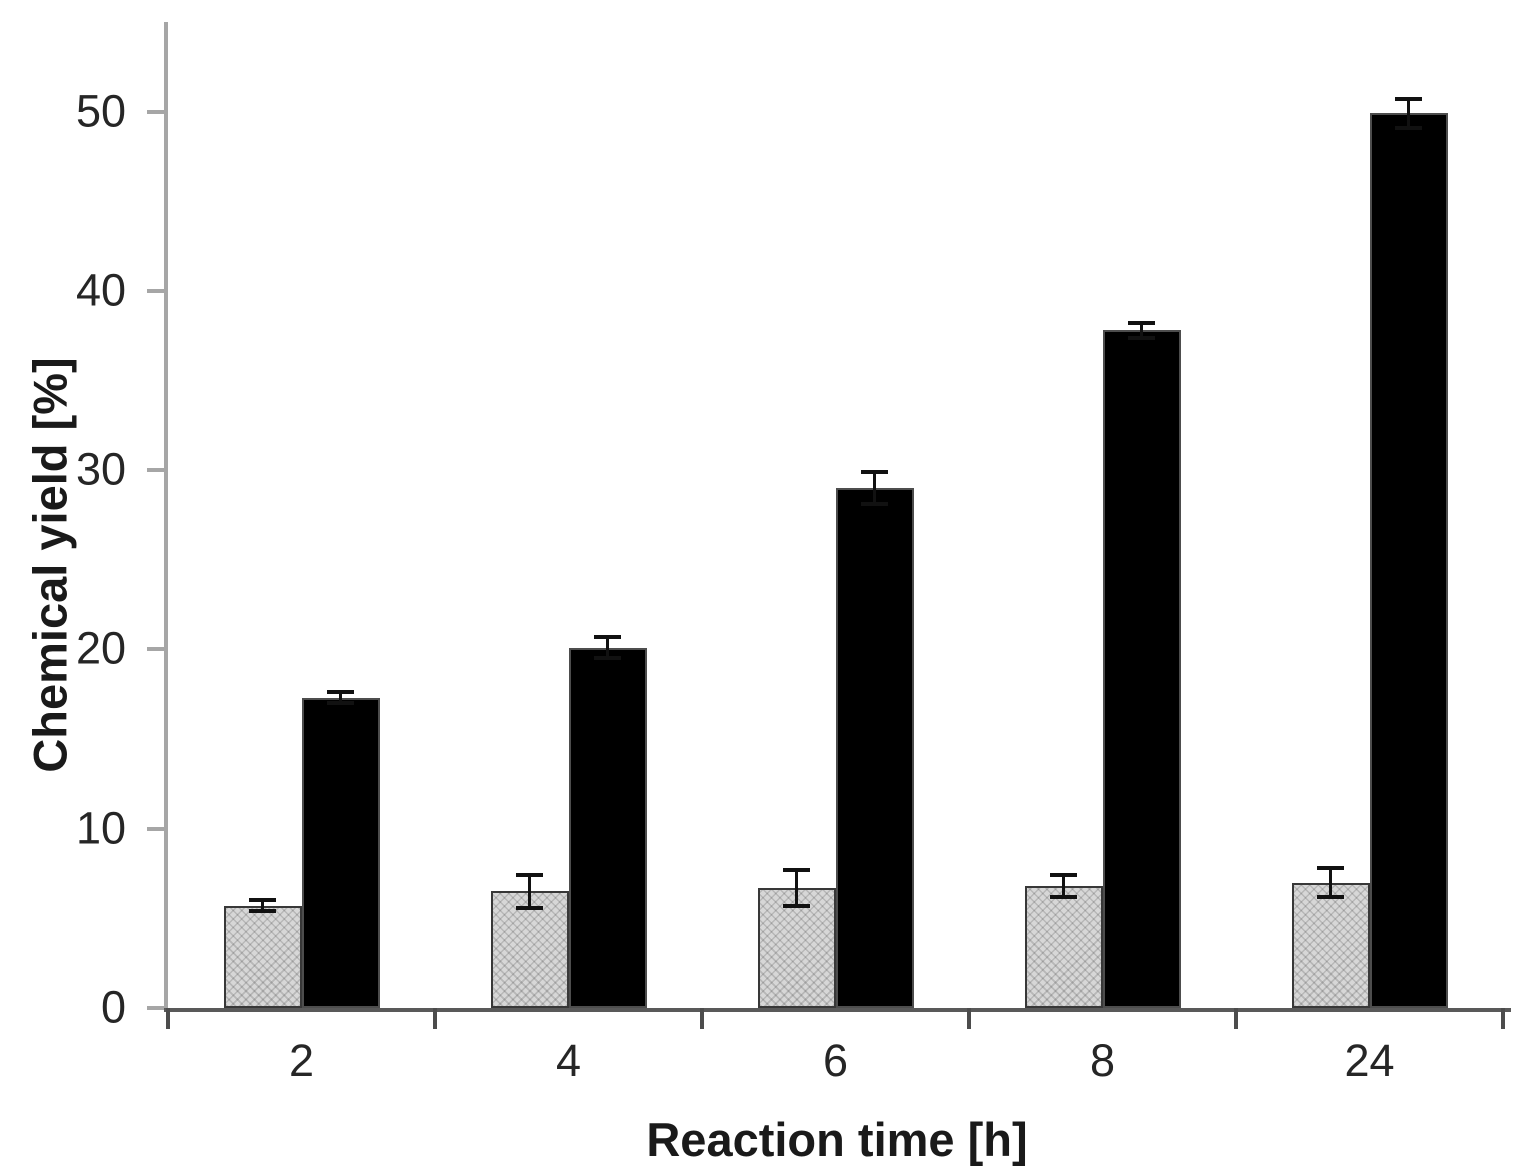 The width and height of the screenshot is (1521, 1173). What do you see at coordinates (262, 956) in the screenshot?
I see `bar-gray-2h` at bounding box center [262, 956].